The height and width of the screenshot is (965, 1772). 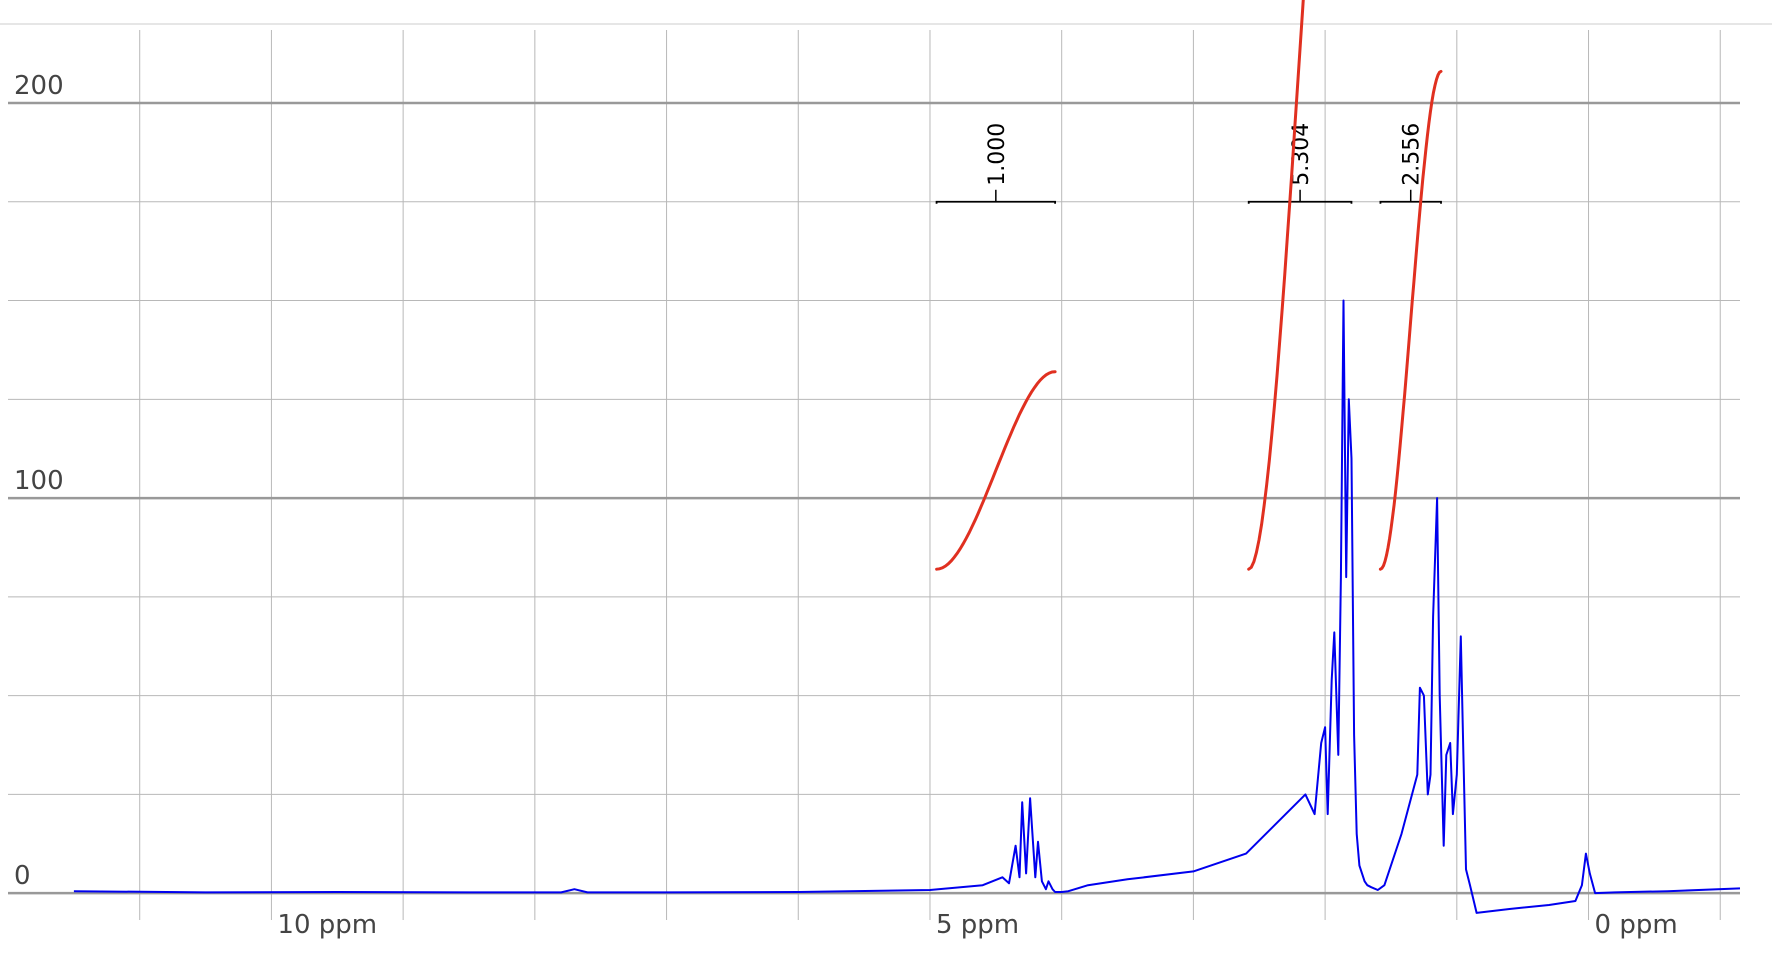 I want to click on y-tick-label: 100, so click(x=39, y=481).